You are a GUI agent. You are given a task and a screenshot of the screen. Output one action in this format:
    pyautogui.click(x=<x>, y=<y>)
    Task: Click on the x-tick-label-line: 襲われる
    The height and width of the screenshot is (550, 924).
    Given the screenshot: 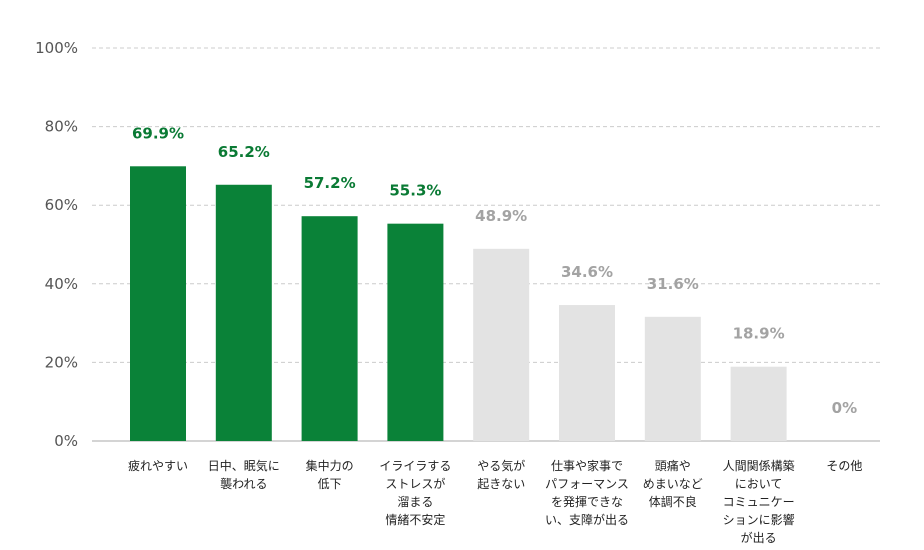 What is the action you would take?
    pyautogui.click(x=243, y=483)
    